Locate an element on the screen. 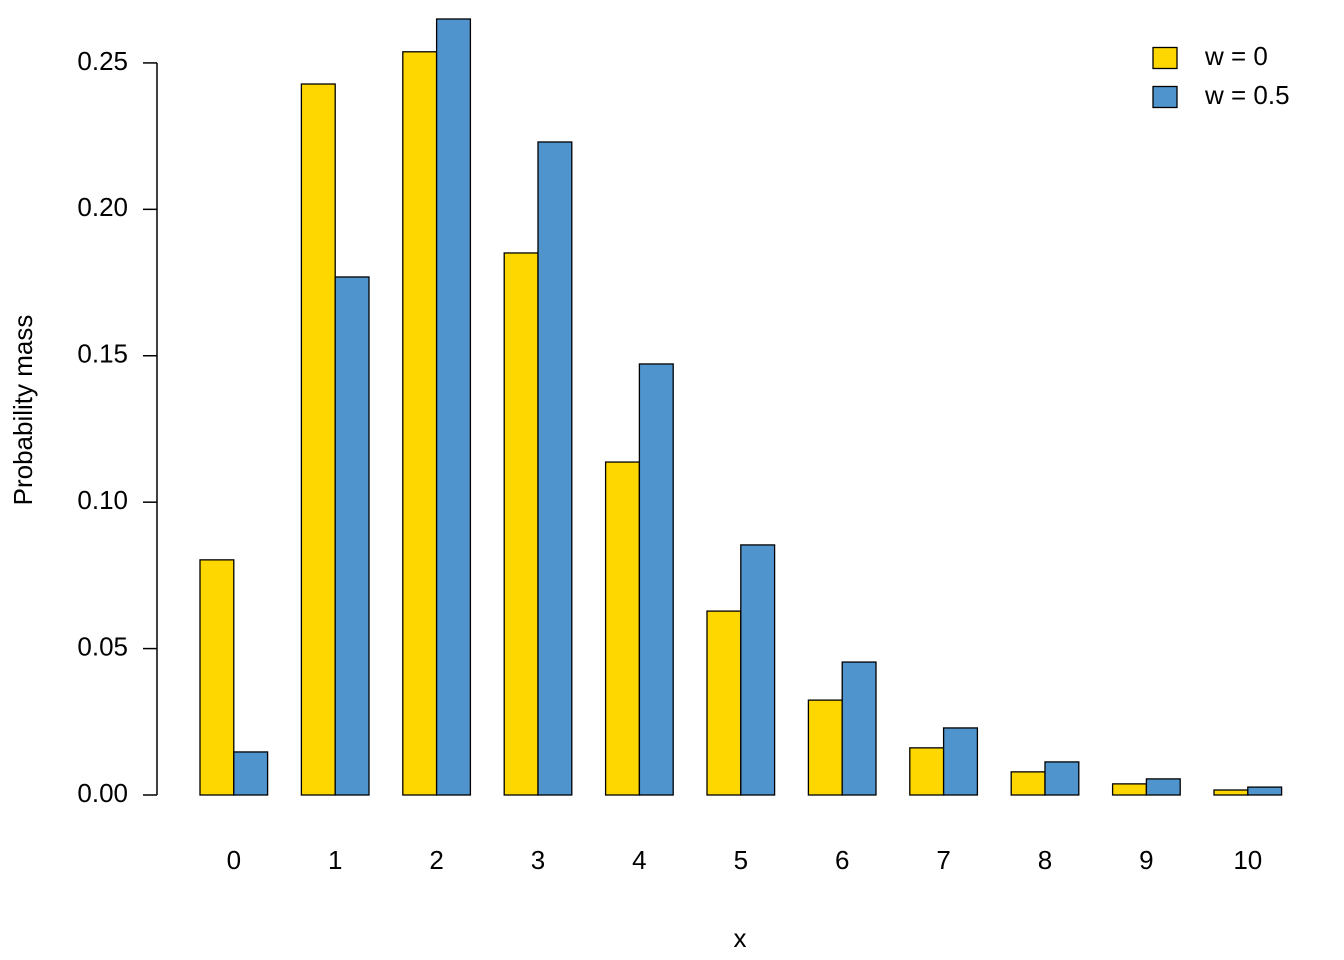 The height and width of the screenshot is (960, 1344). y-tick-label: 0.15 is located at coordinates (102, 354).